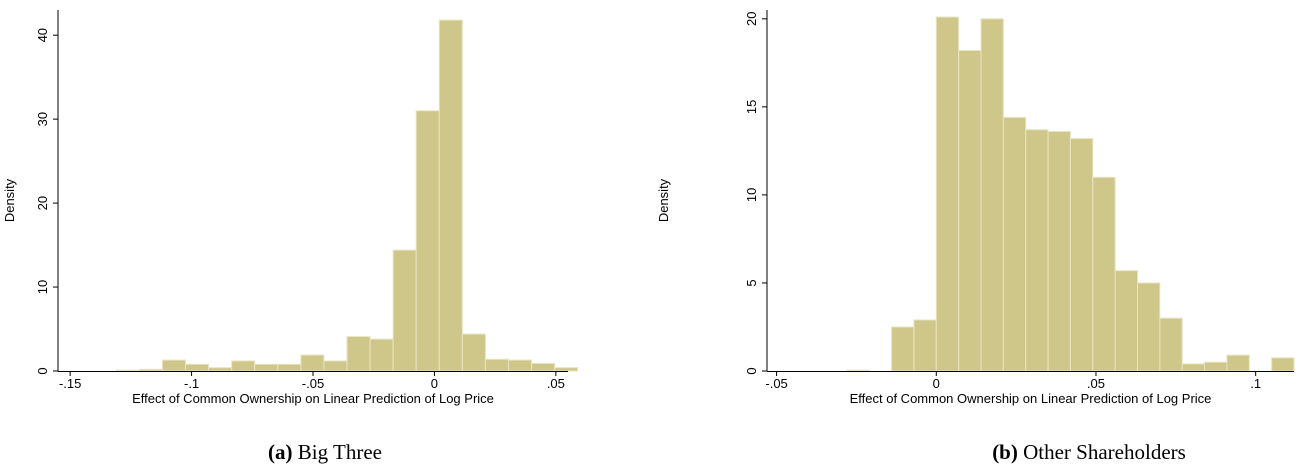 Image resolution: width=1307 pixels, height=473 pixels. I want to click on x-tick-label: -.1, so click(191, 383).